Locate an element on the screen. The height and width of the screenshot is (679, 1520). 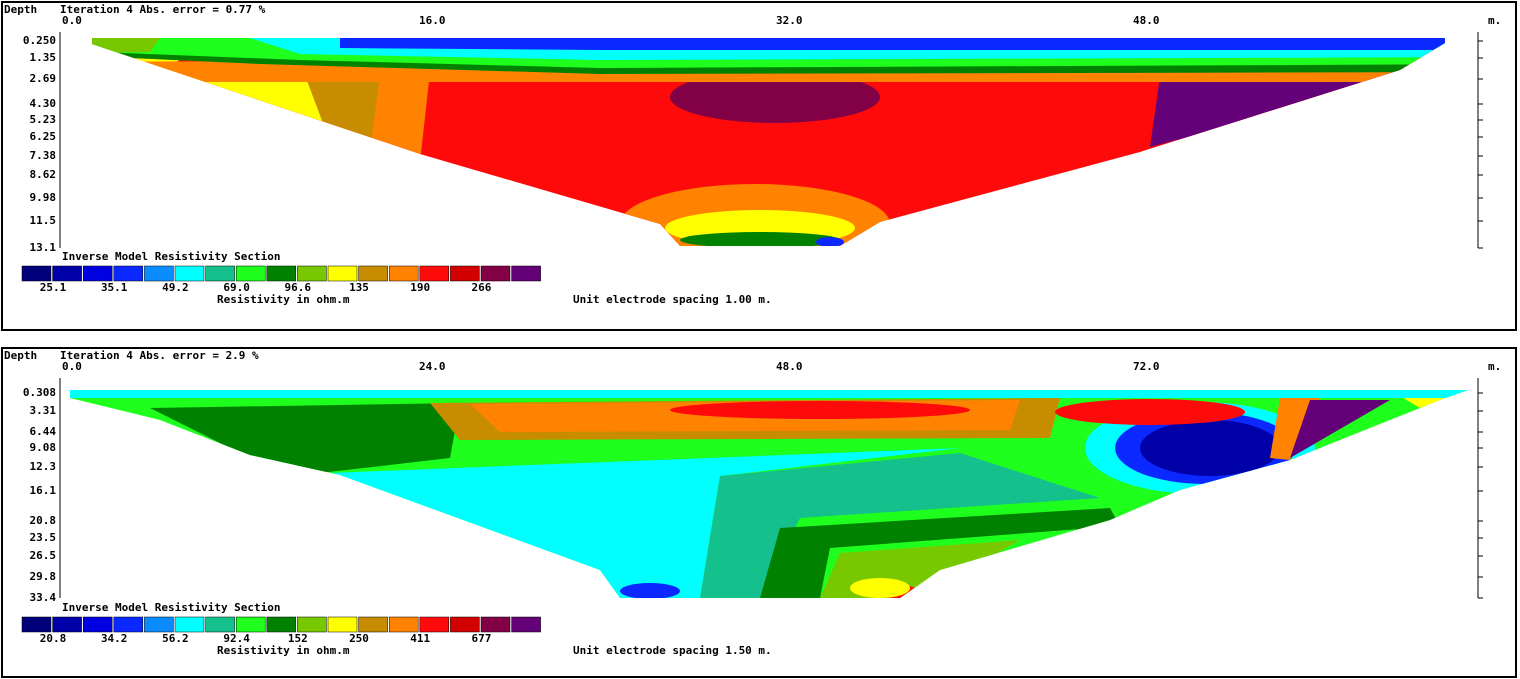
depth-tick-label: 6.44 is located at coordinates (43, 431).